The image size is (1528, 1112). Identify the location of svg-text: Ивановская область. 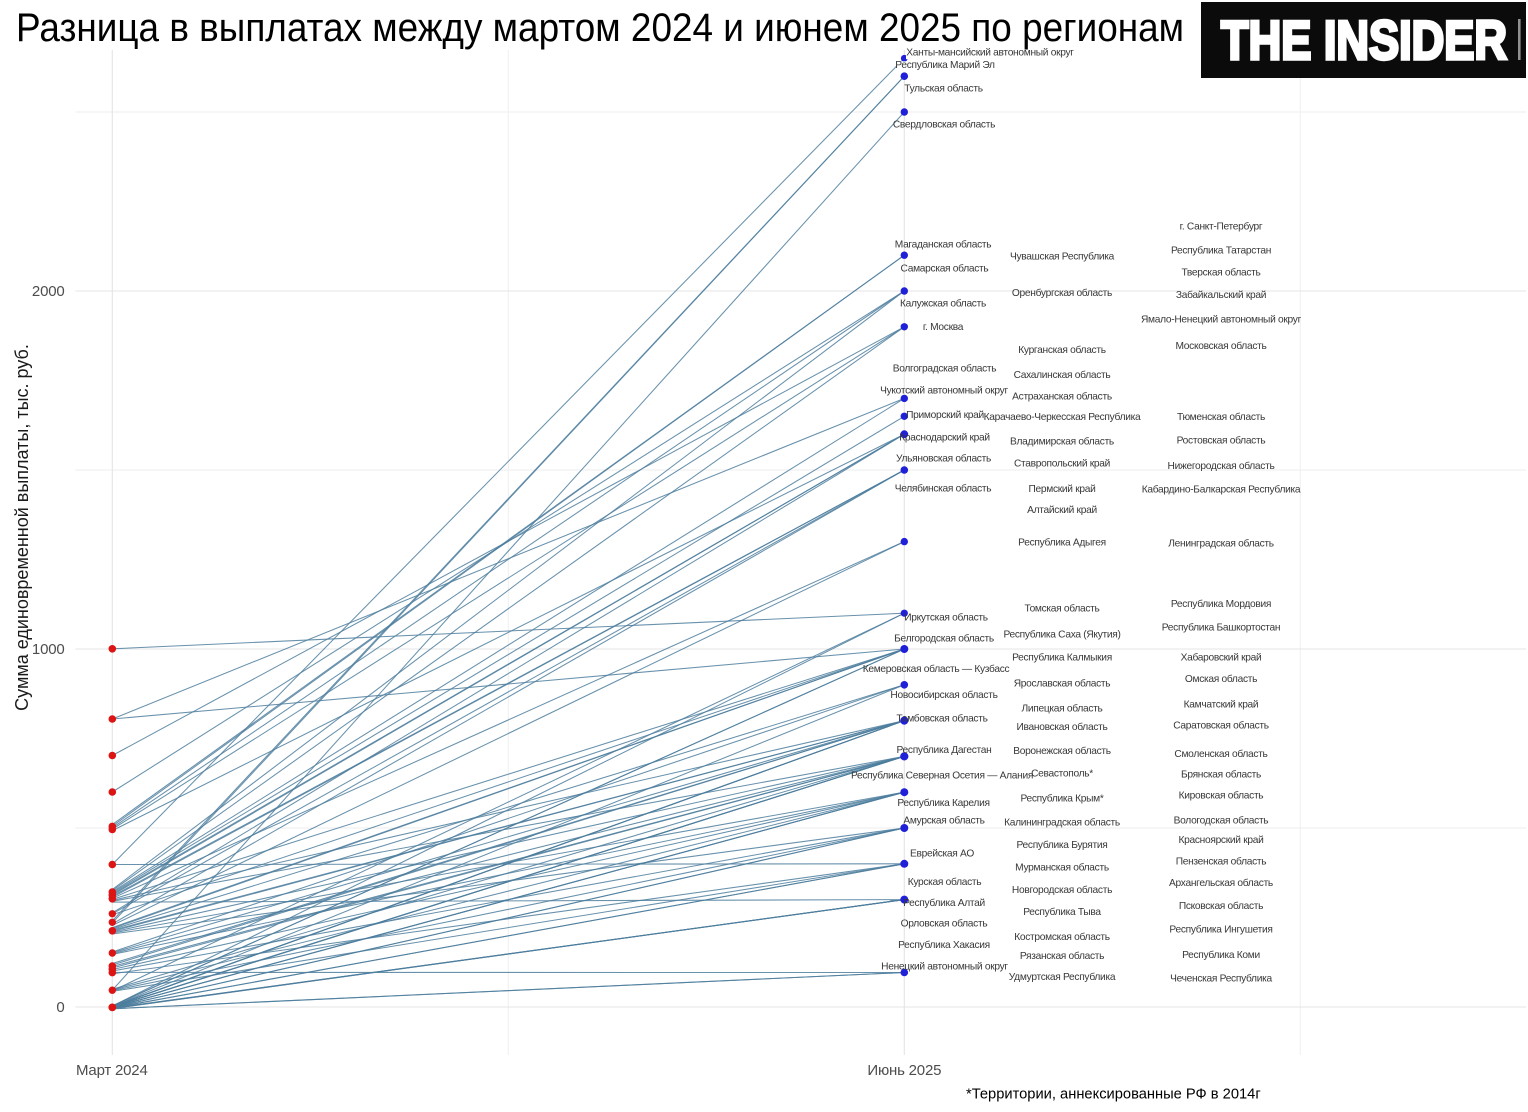
(1062, 727).